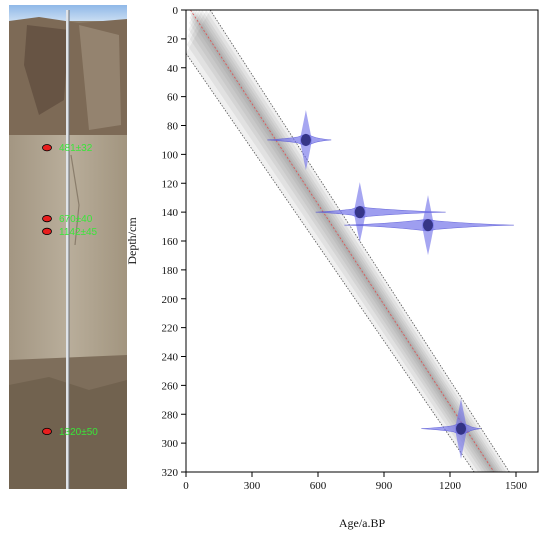 This screenshot has height=535, width=550. I want to click on x-axis-title: Age/a.BP, so click(362, 523).